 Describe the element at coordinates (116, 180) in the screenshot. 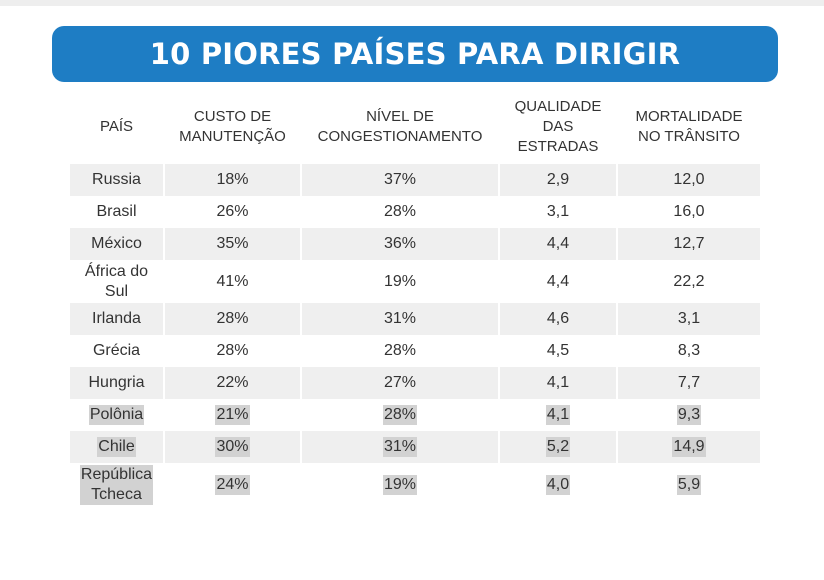

I see `cell-country: Russia` at that location.